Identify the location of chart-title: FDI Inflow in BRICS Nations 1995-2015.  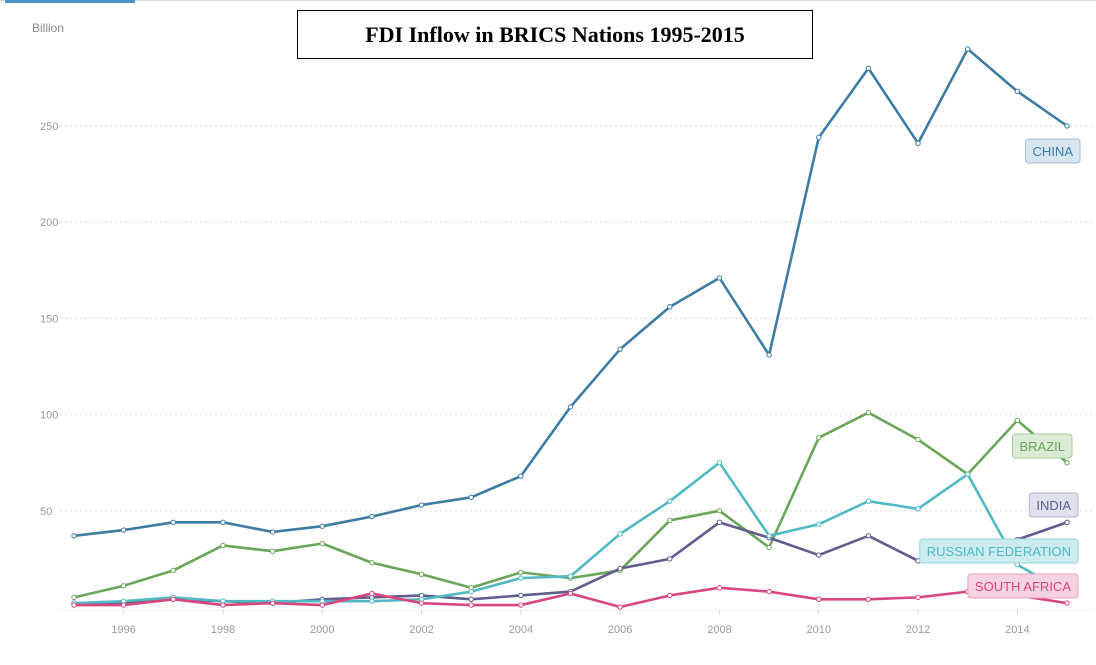
(555, 34).